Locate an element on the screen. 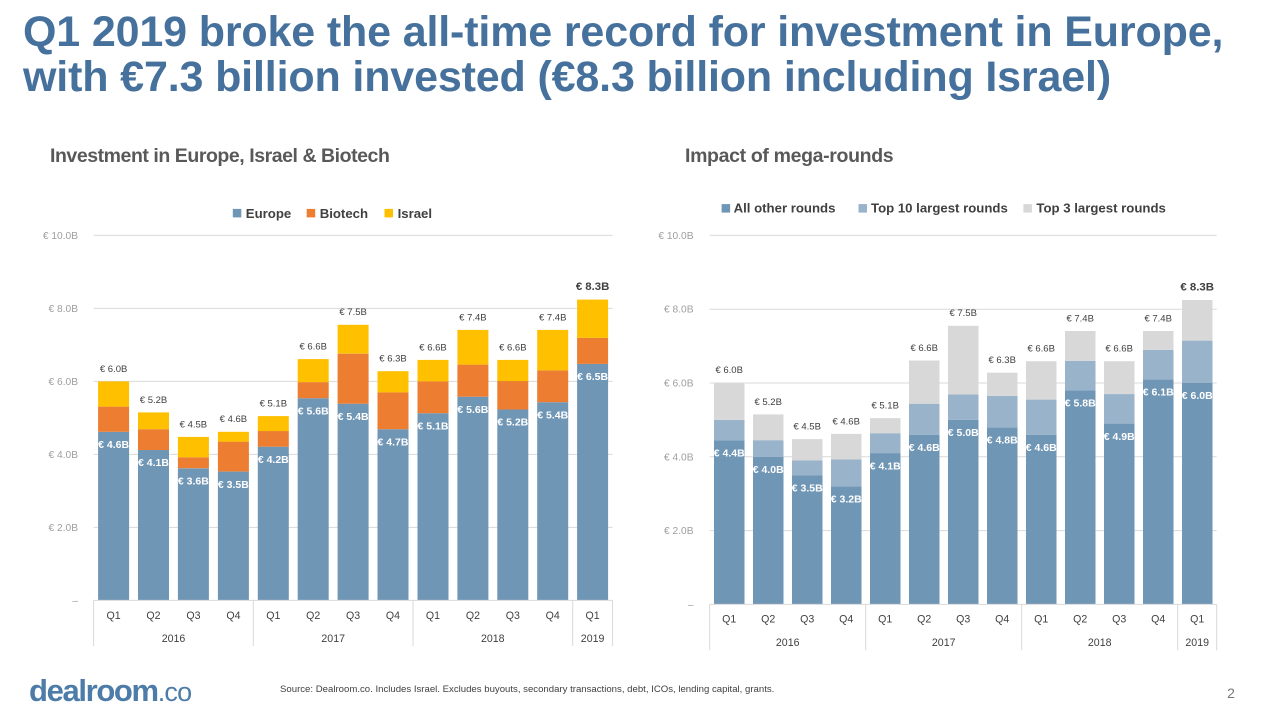 This screenshot has width=1280, height=720. svg-text: Top 10 largest rounds is located at coordinates (939, 207).